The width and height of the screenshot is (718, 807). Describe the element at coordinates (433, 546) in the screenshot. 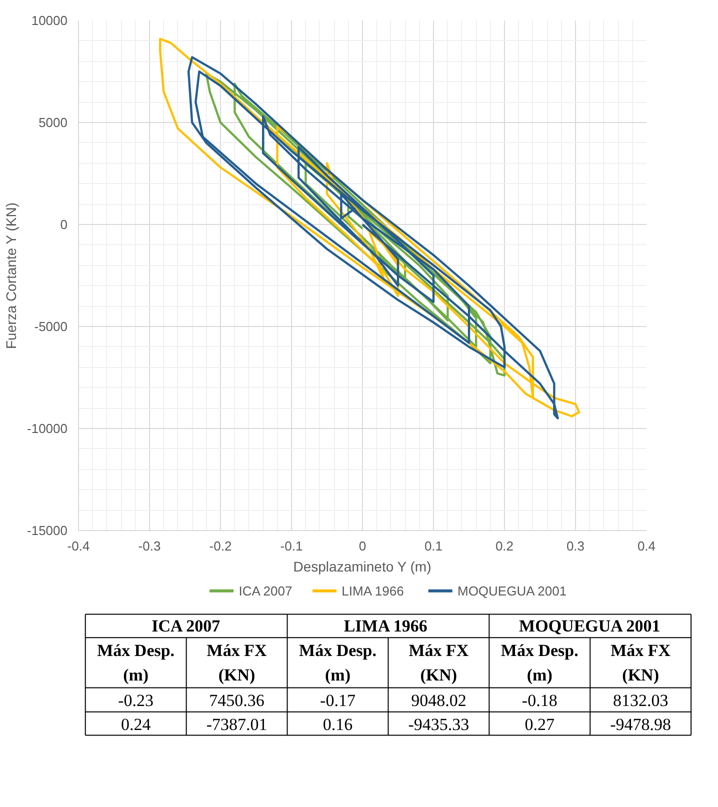

I see `x-tick-label: 0.1` at that location.